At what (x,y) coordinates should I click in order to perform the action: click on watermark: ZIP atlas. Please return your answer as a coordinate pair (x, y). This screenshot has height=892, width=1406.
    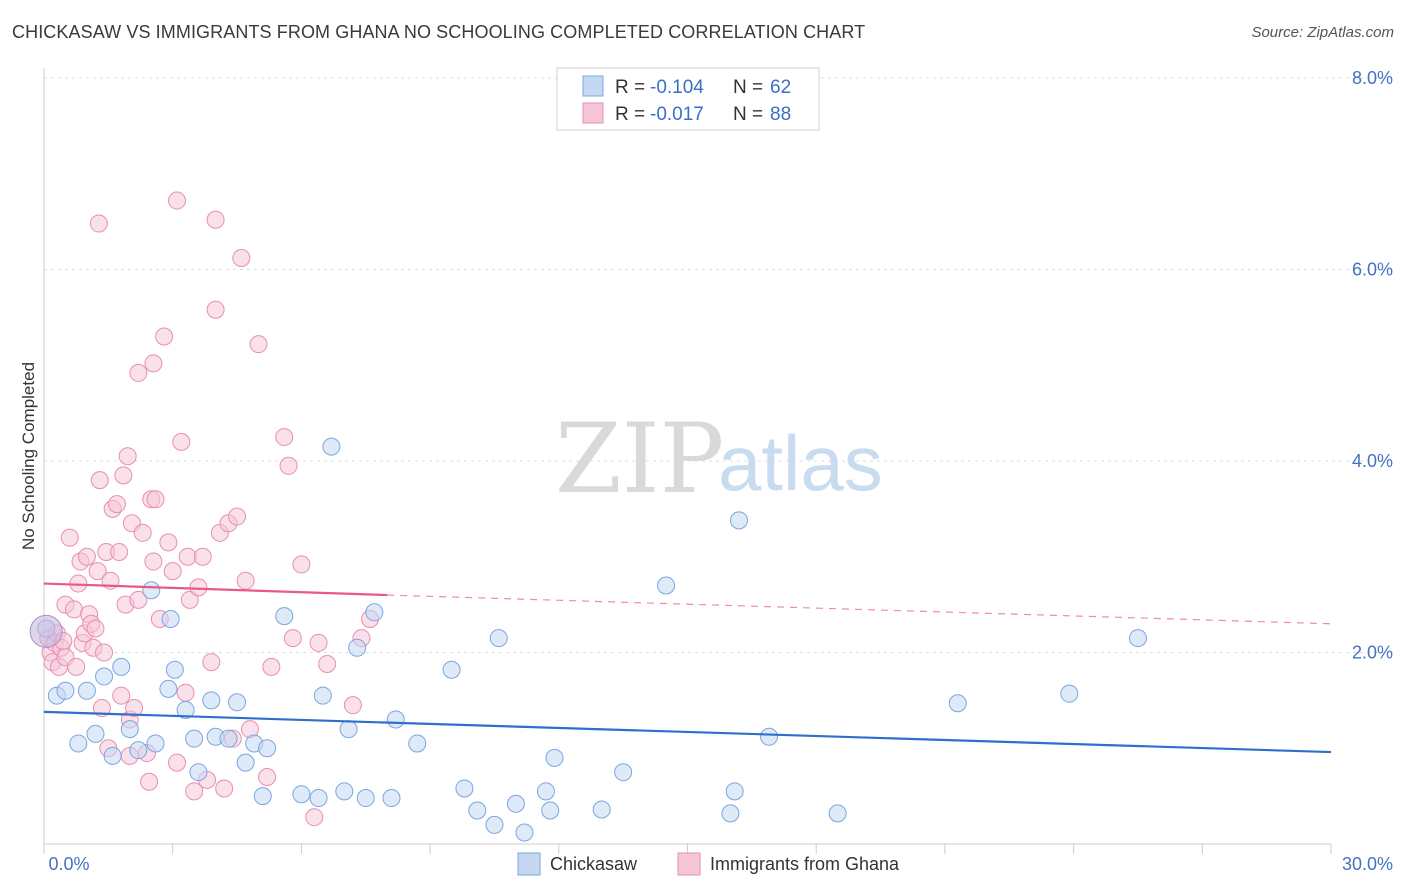
    Looking at the image, I should click on (719, 459).